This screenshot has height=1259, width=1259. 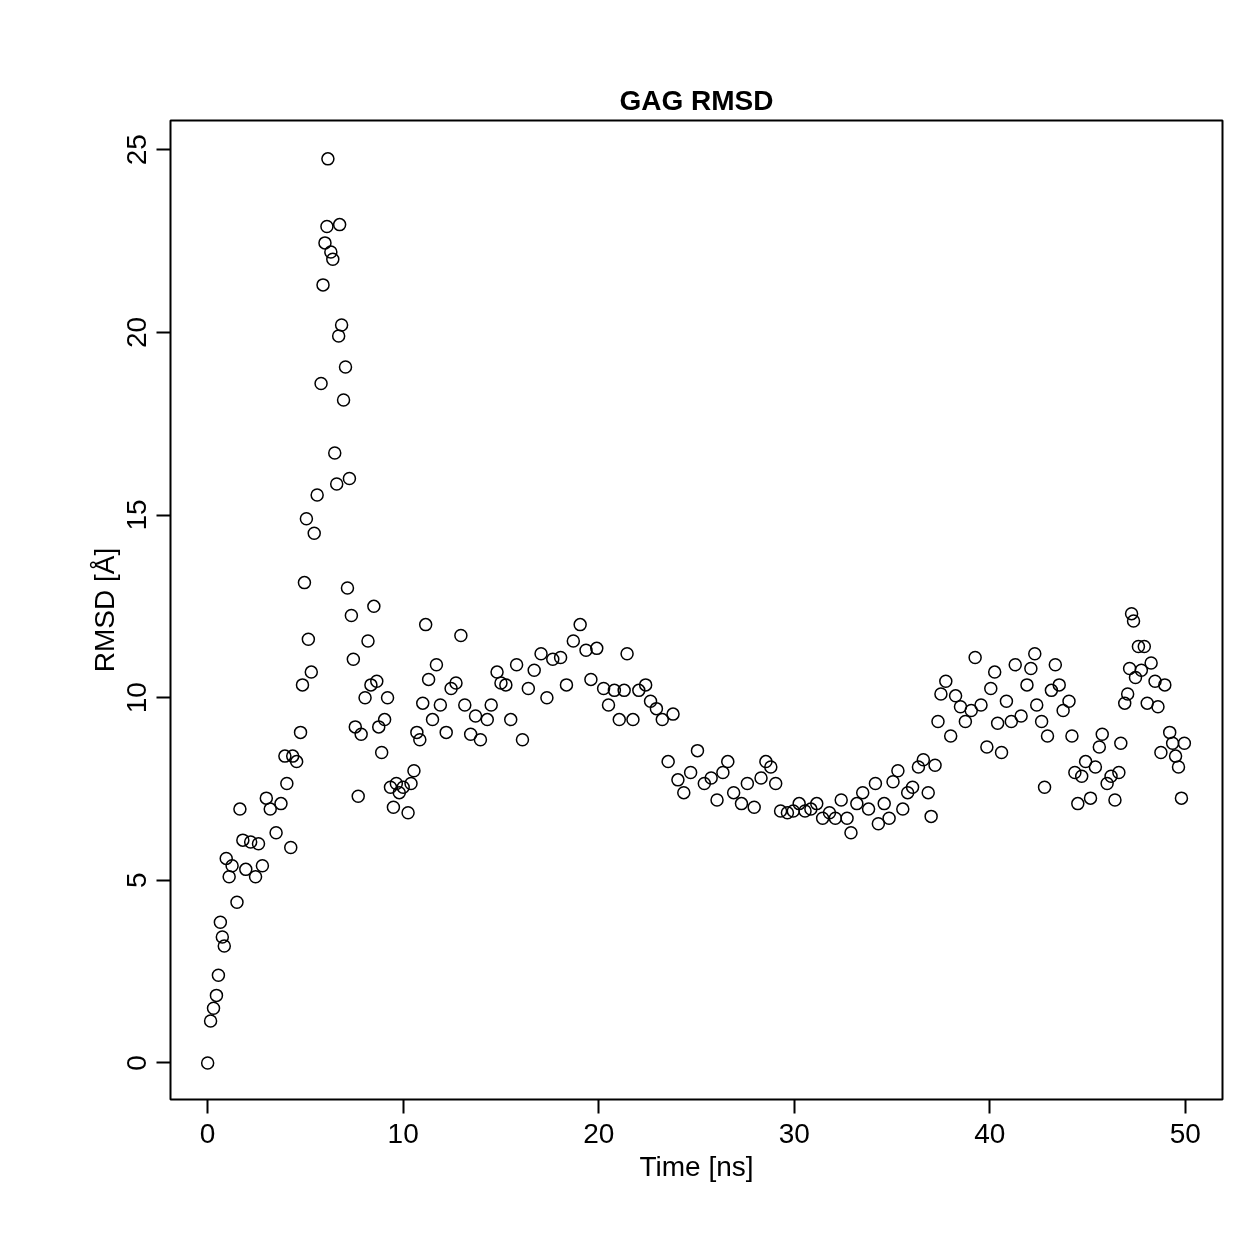 I want to click on y-tick-label: 15, so click(x=137, y=515).